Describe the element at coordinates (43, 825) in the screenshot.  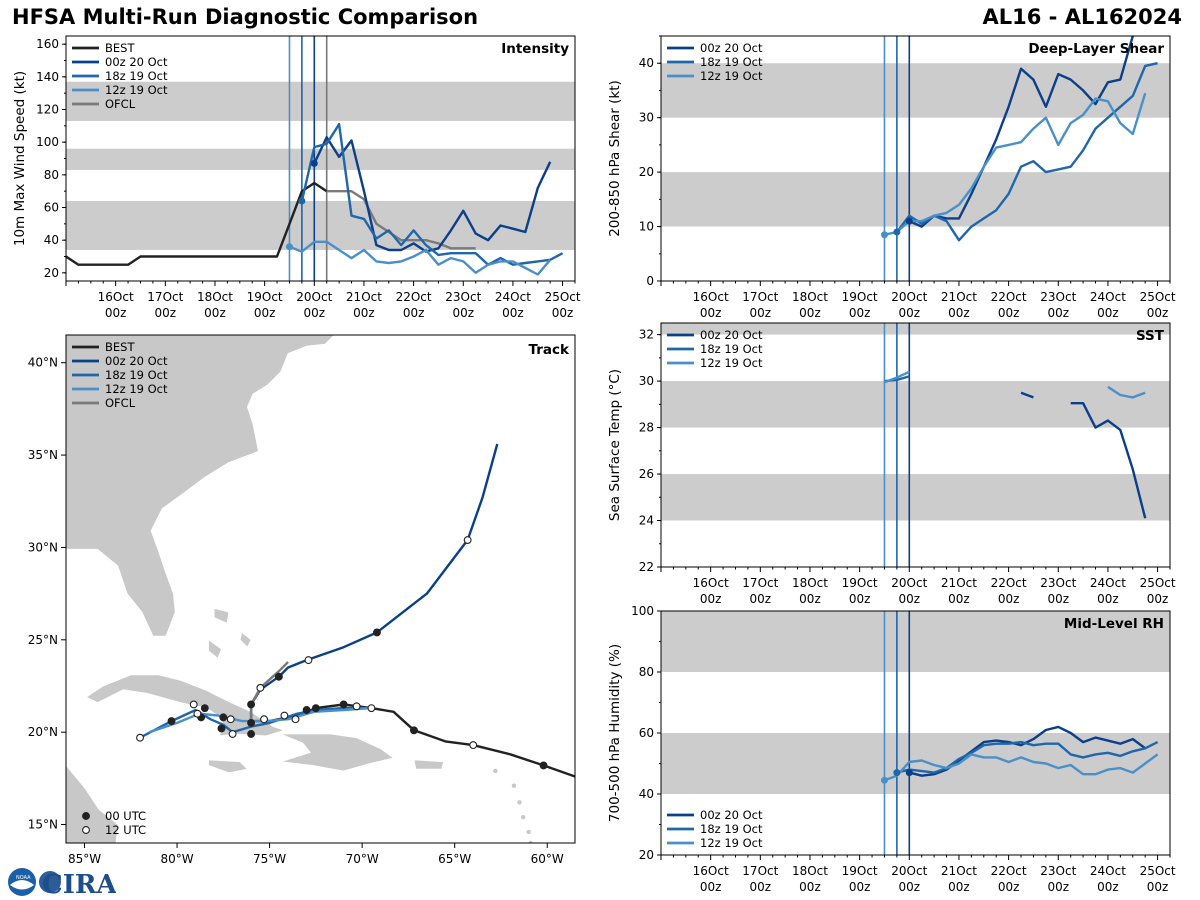
I see `lat-tick-label: 15°N` at that location.